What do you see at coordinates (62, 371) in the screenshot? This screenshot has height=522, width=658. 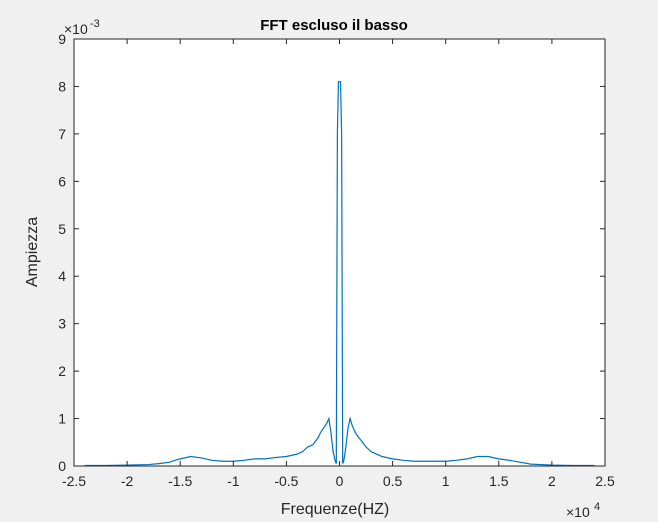 I see `y-tick-label: 2` at bounding box center [62, 371].